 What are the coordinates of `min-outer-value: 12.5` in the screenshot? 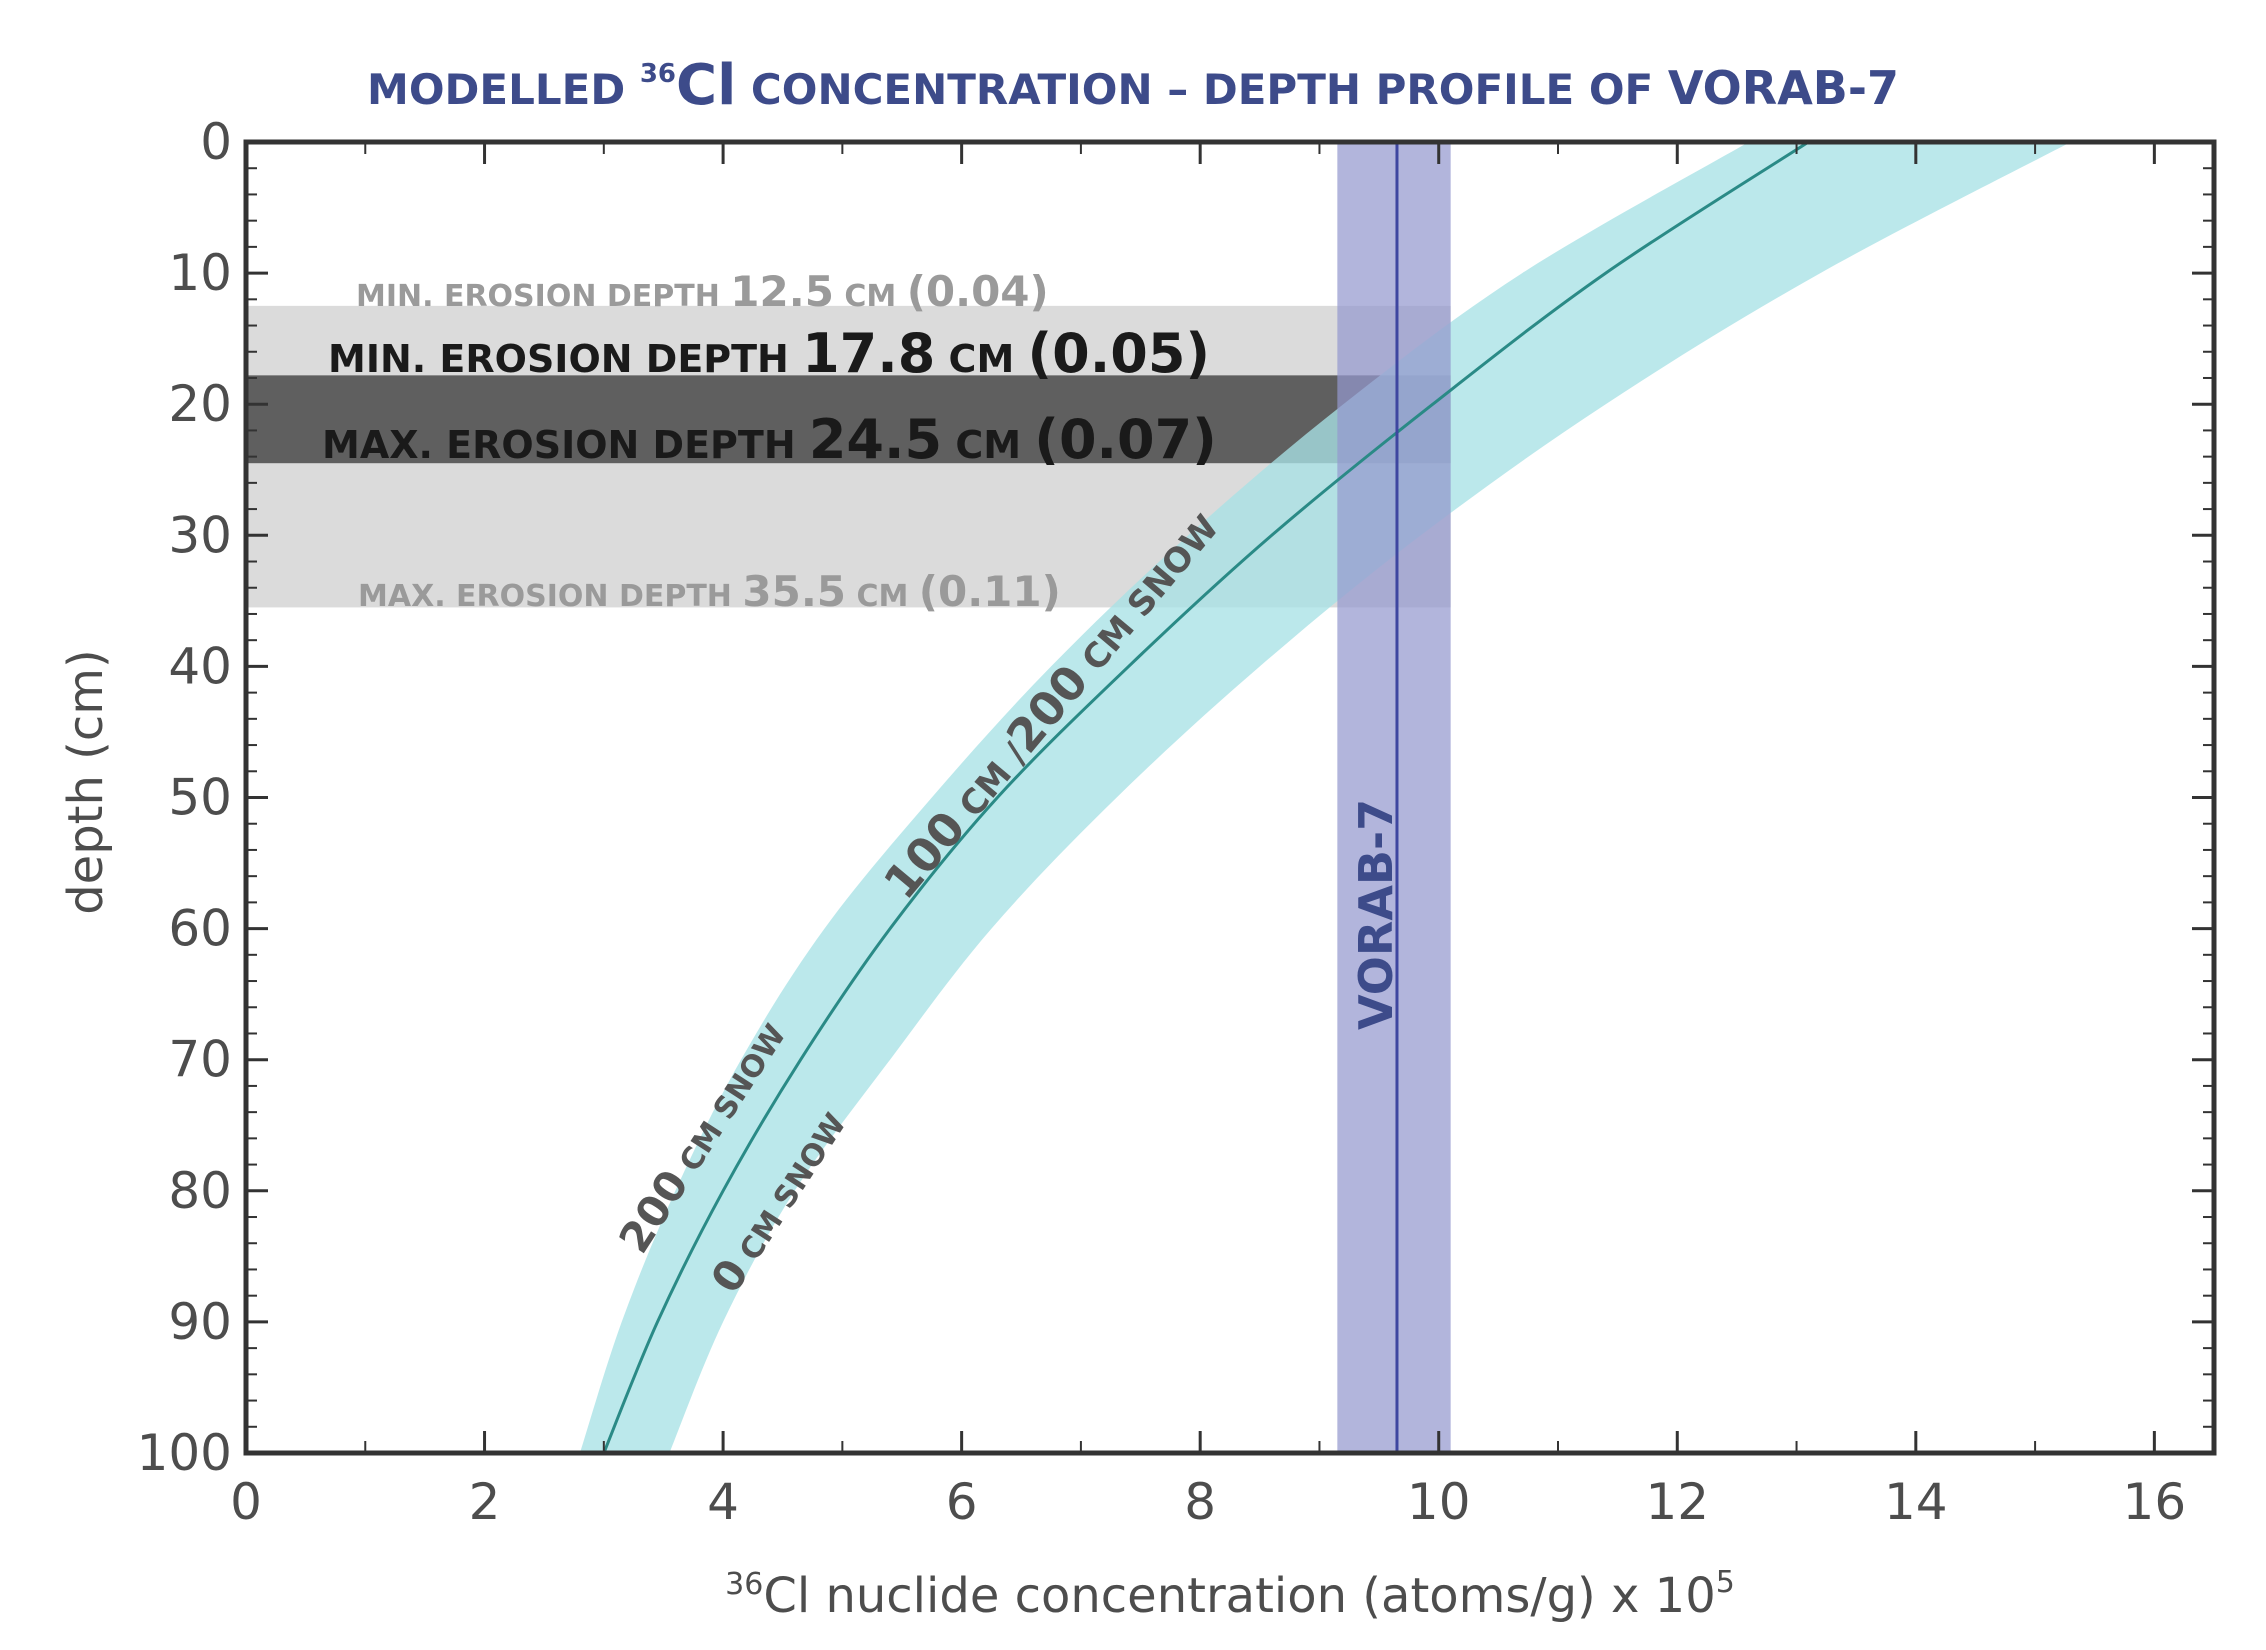 It's located at (782, 291).